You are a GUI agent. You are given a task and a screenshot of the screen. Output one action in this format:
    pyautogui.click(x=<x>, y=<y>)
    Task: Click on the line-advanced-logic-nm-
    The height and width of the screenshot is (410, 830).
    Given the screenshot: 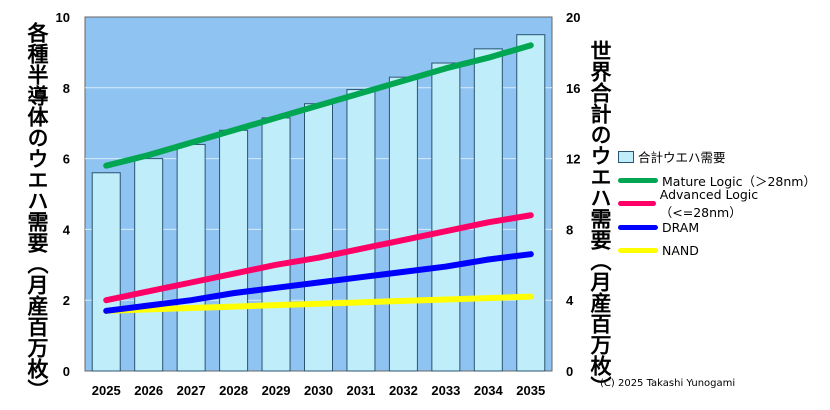 What is the action you would take?
    pyautogui.click(x=318, y=258)
    